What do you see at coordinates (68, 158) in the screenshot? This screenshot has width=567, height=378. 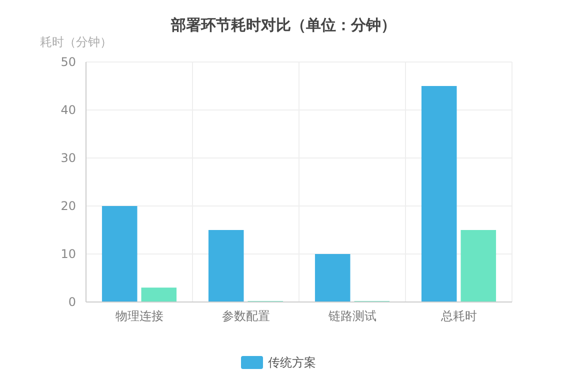 I see `y-tick-label: 30` at bounding box center [68, 158].